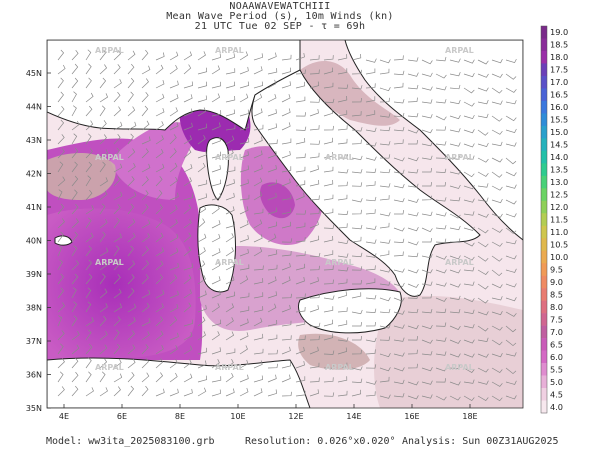  I want to click on land-corsica, so click(217, 169).